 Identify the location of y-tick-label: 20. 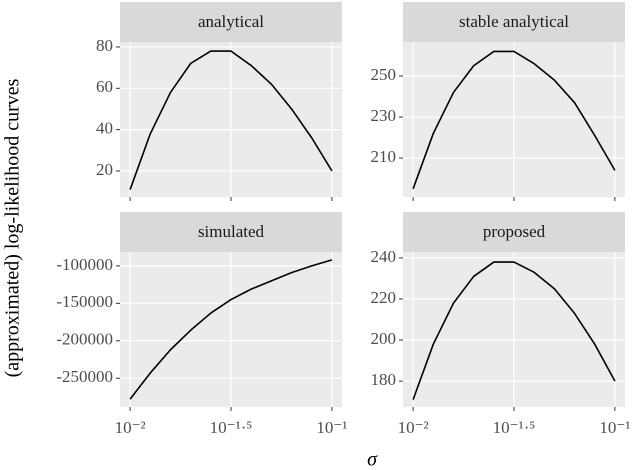
(104, 169).